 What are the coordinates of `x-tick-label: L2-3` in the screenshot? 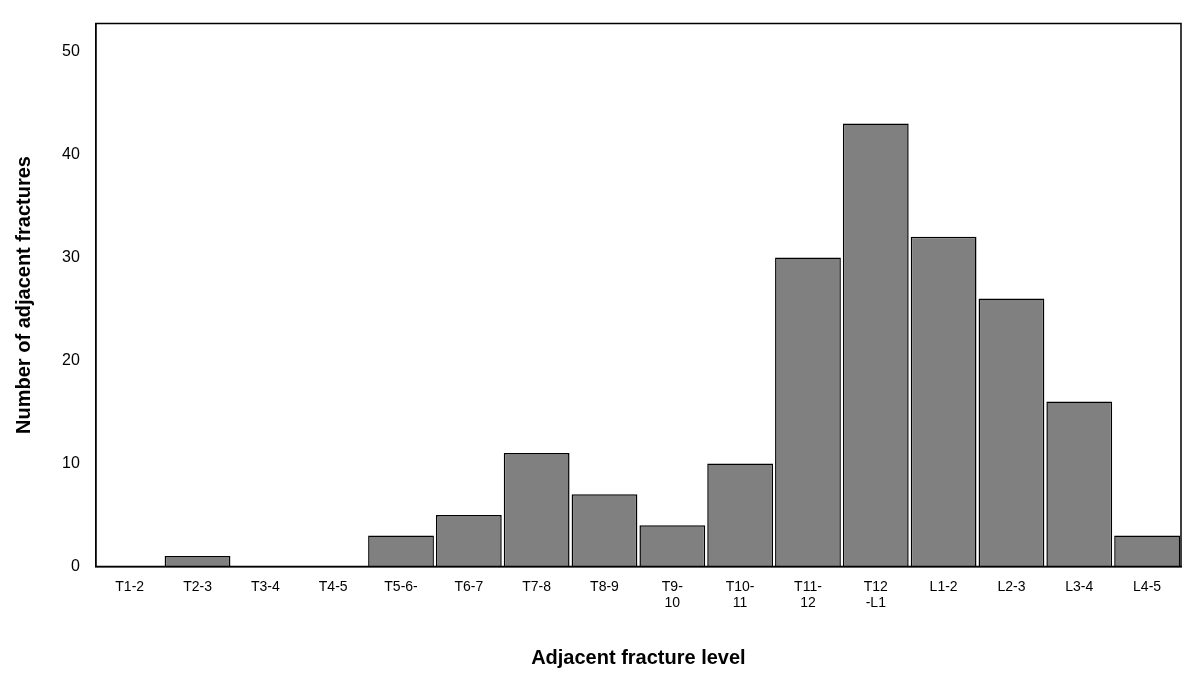 It's located at (1011, 585).